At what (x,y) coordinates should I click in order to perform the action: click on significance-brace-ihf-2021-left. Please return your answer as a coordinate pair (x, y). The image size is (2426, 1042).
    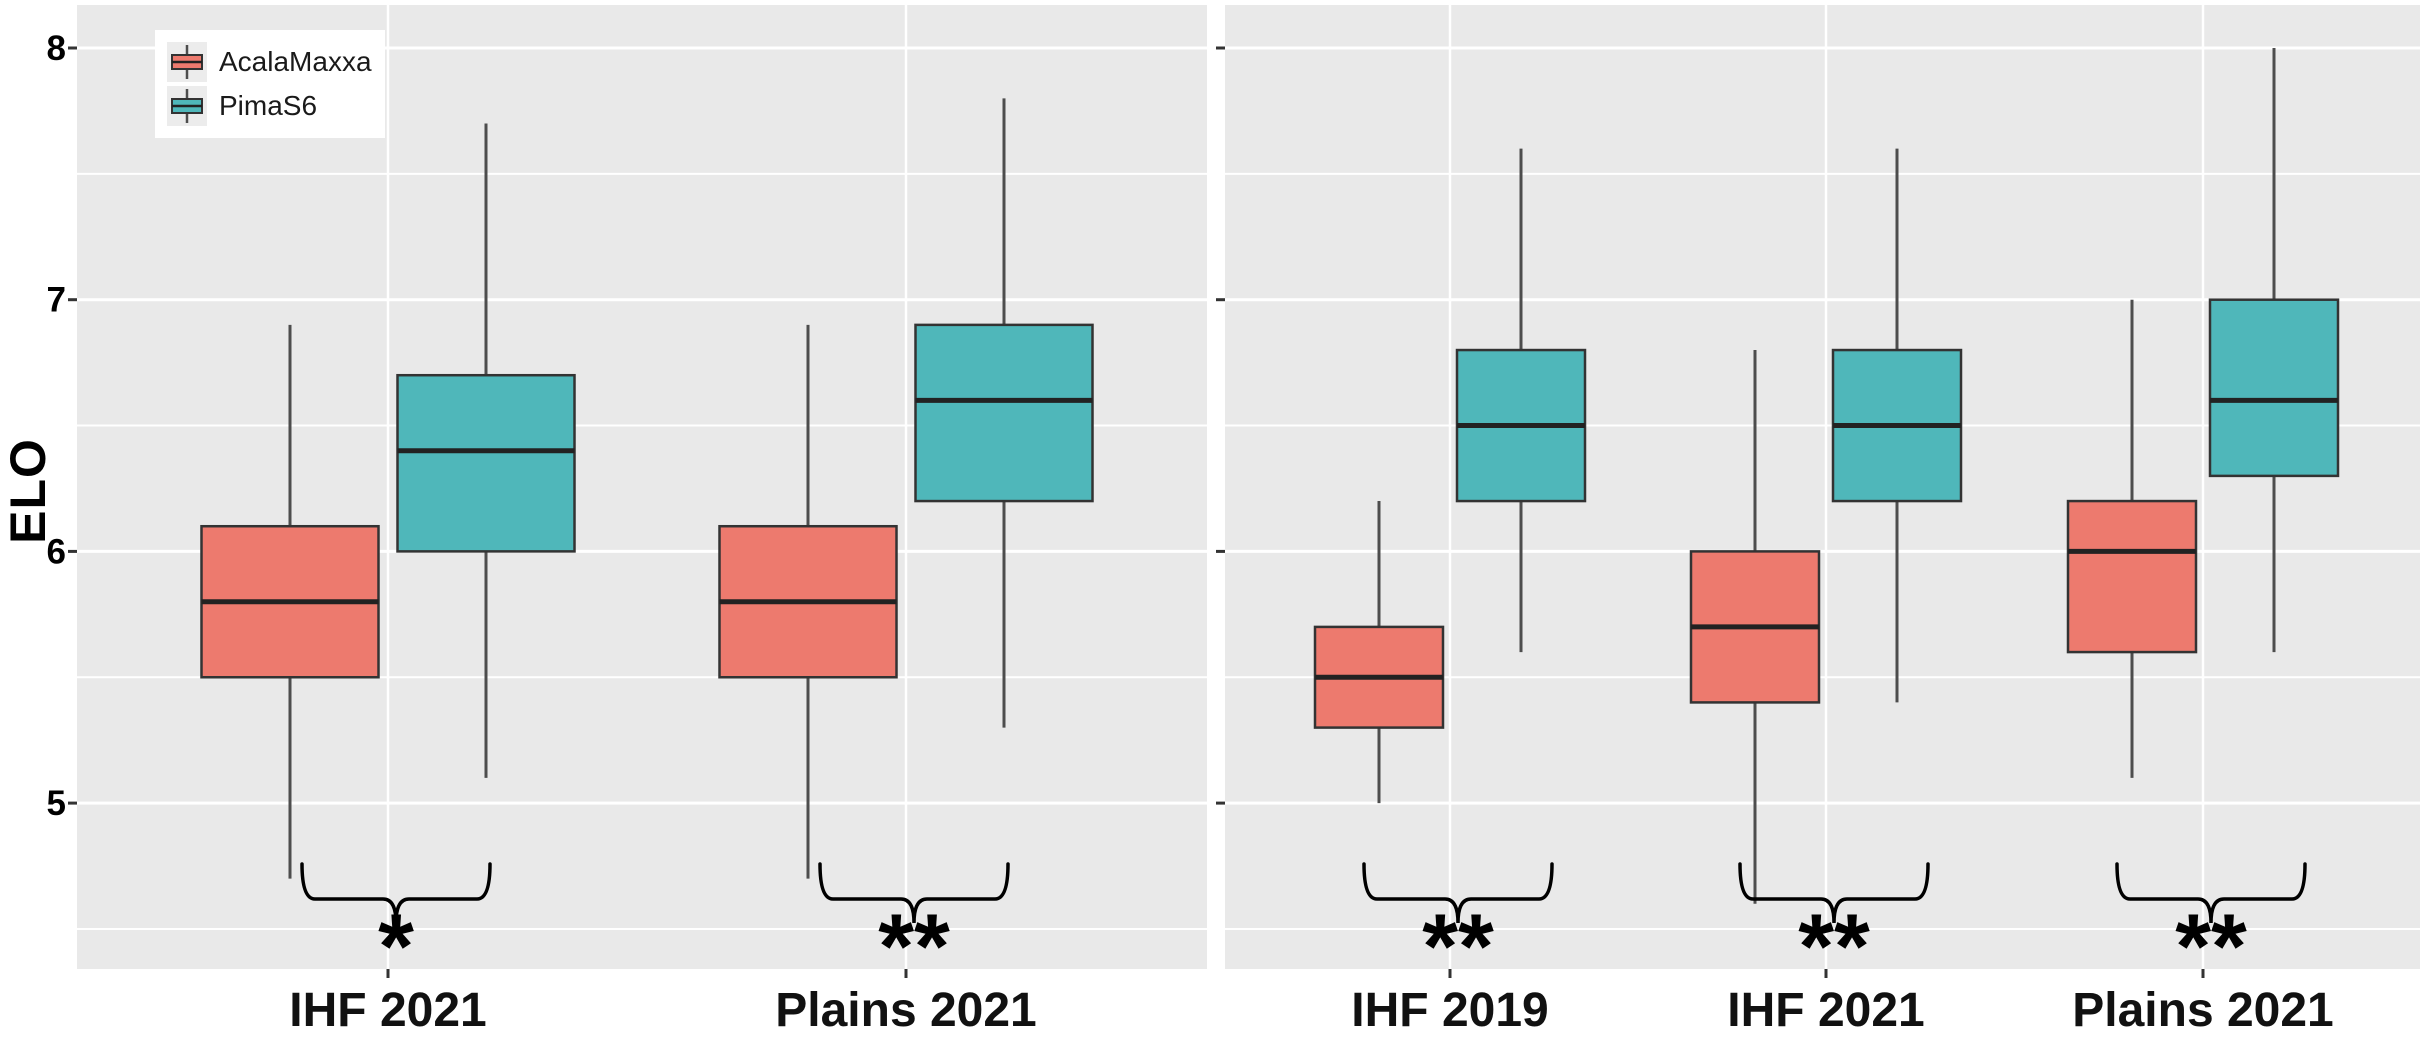
    Looking at the image, I should click on (396, 893).